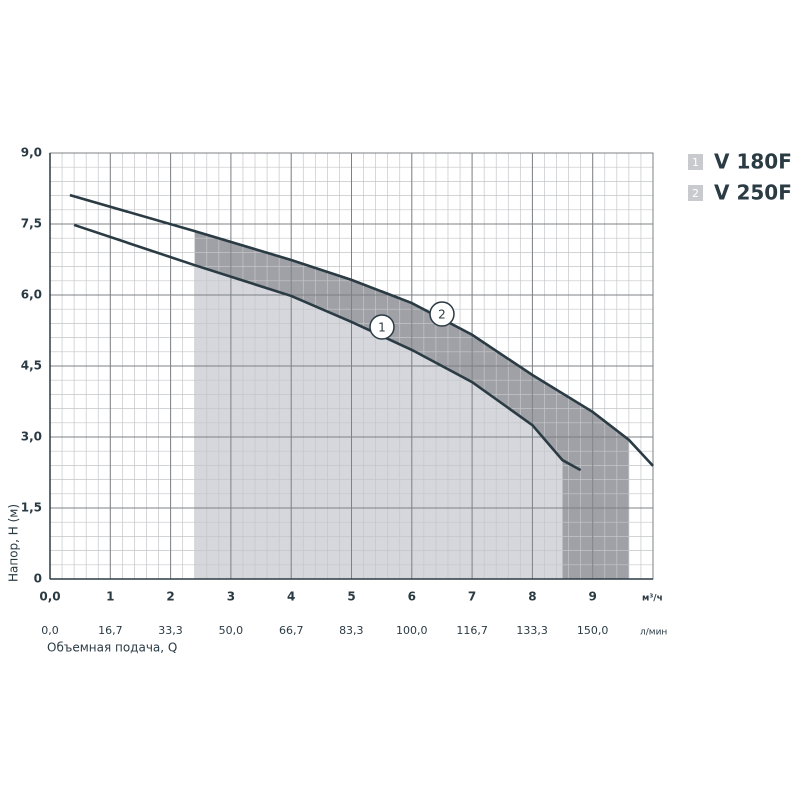 Image resolution: width=800 pixels, height=800 pixels. Describe the element at coordinates (170, 597) in the screenshot. I see `x-tick-label: 2` at that location.